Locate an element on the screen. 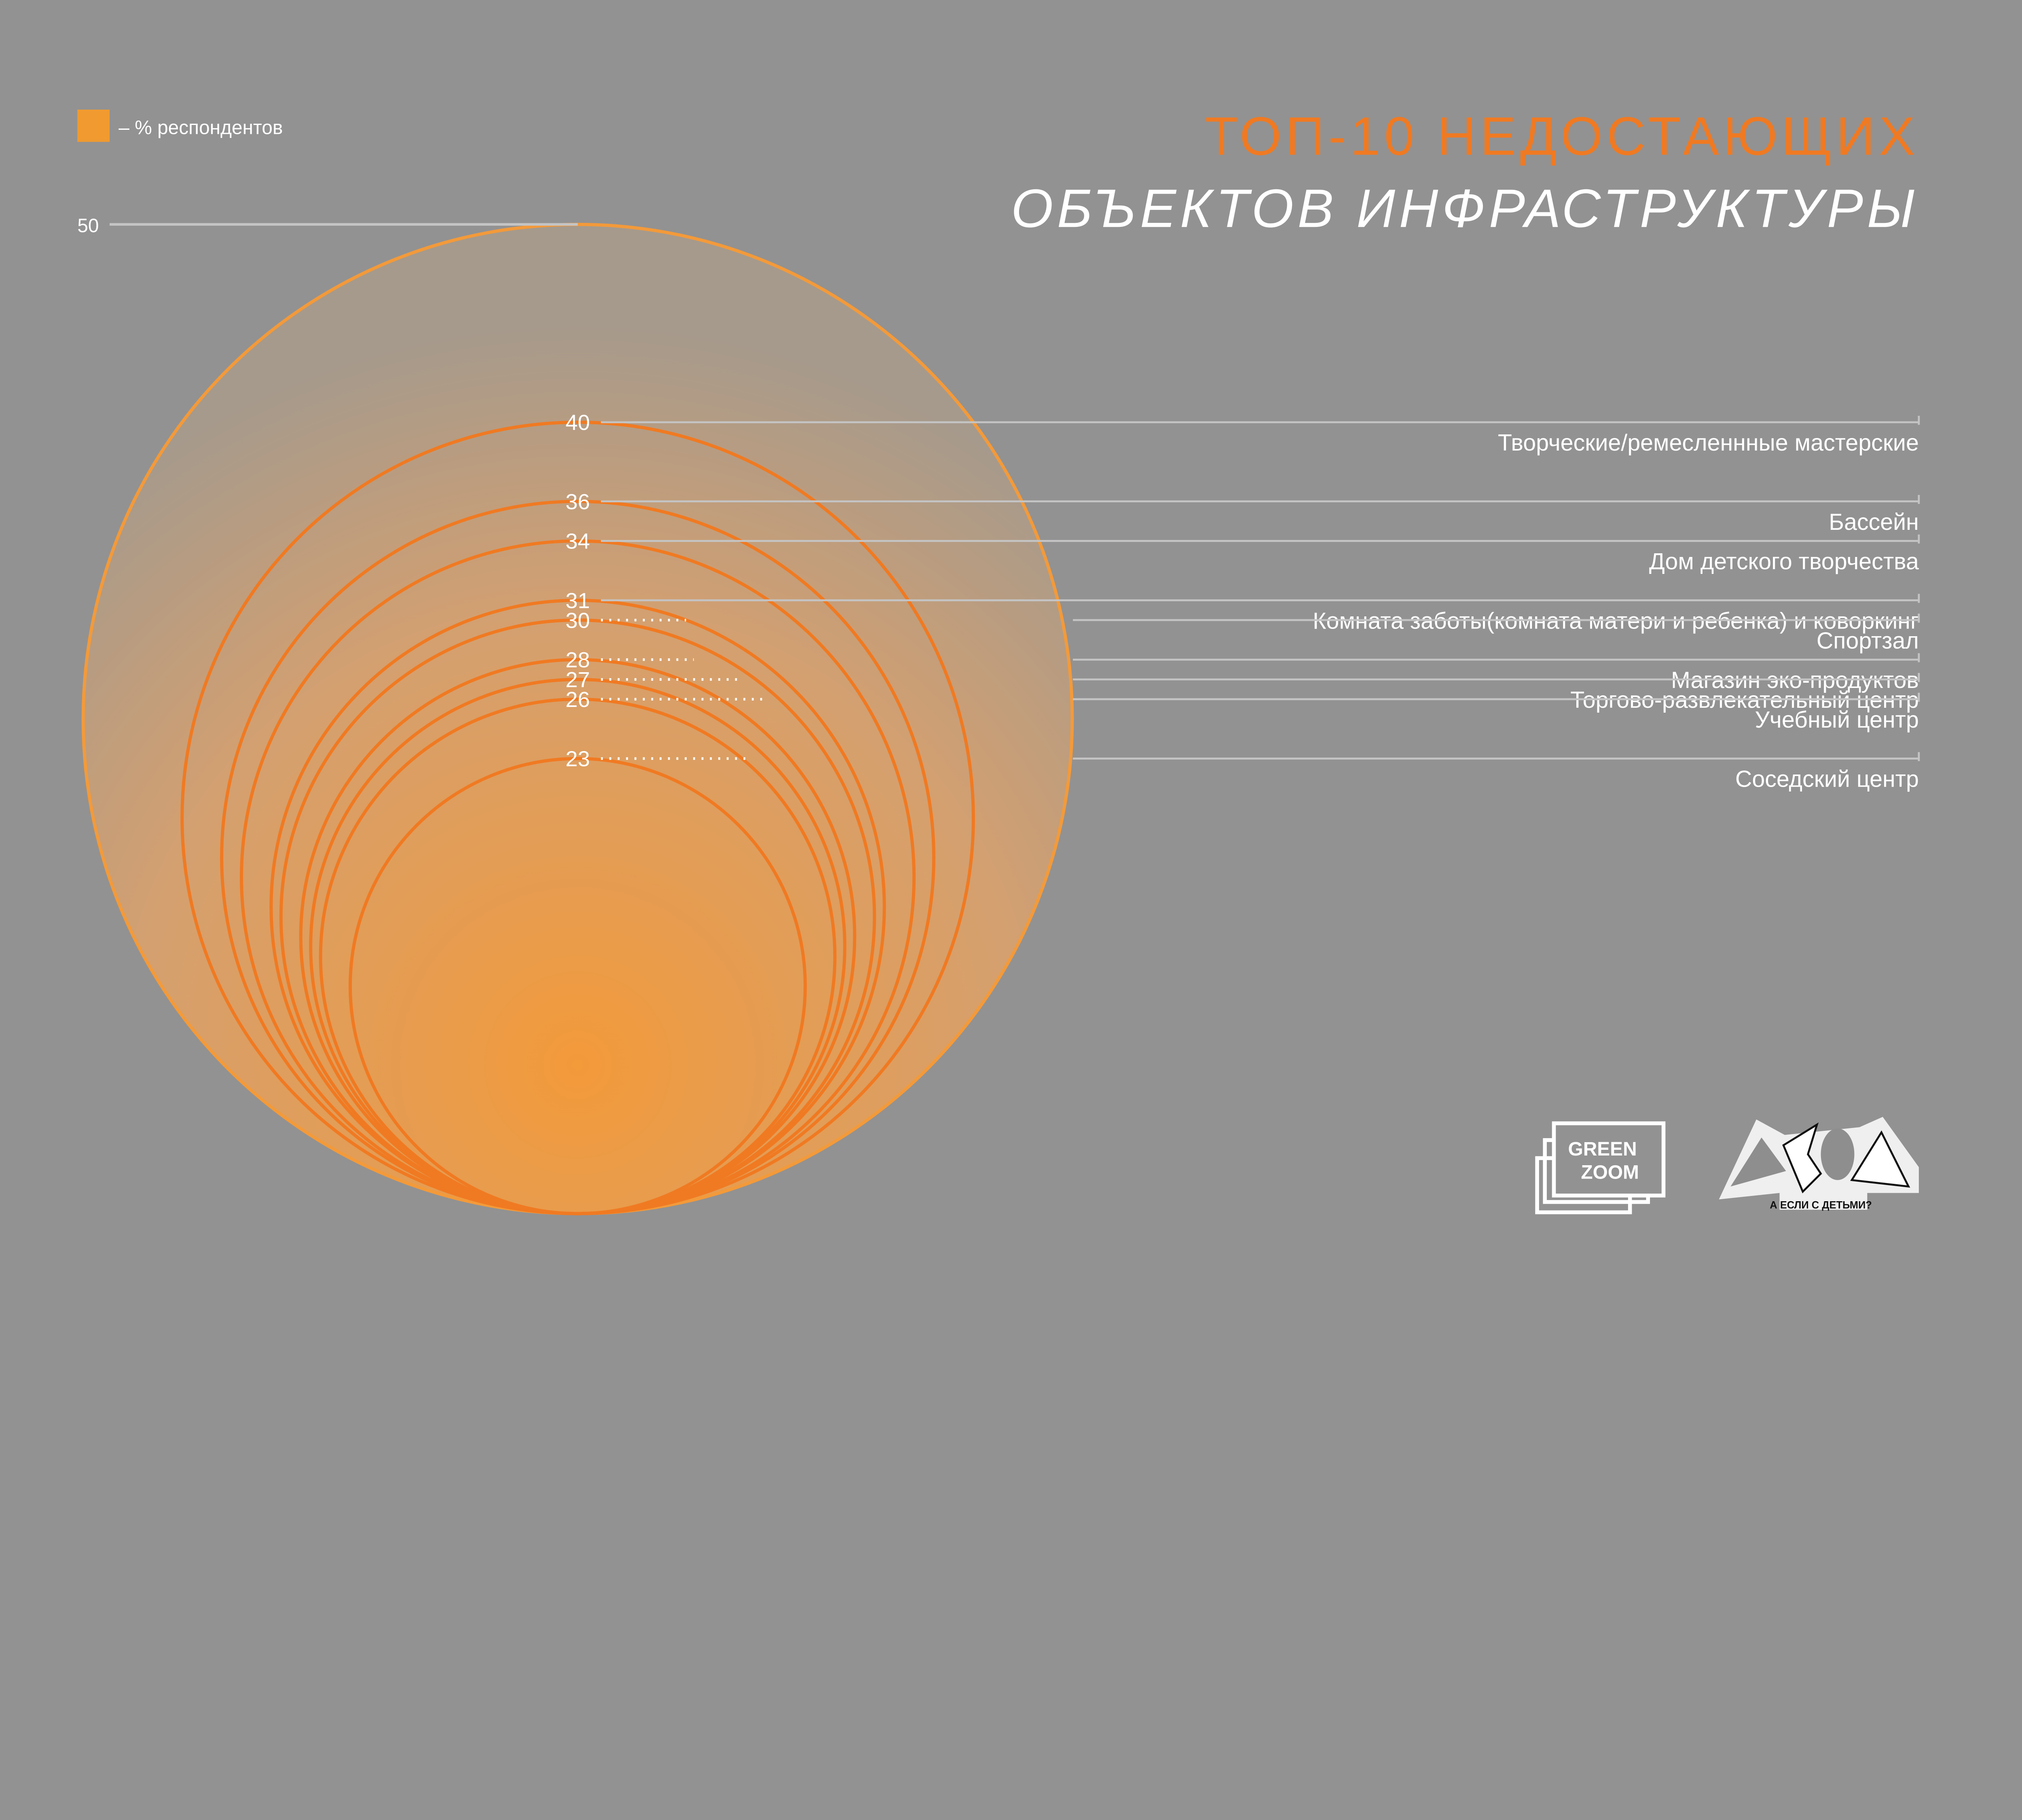 This screenshot has height=1820, width=2022. legend-label: – % респондентов is located at coordinates (200, 128).